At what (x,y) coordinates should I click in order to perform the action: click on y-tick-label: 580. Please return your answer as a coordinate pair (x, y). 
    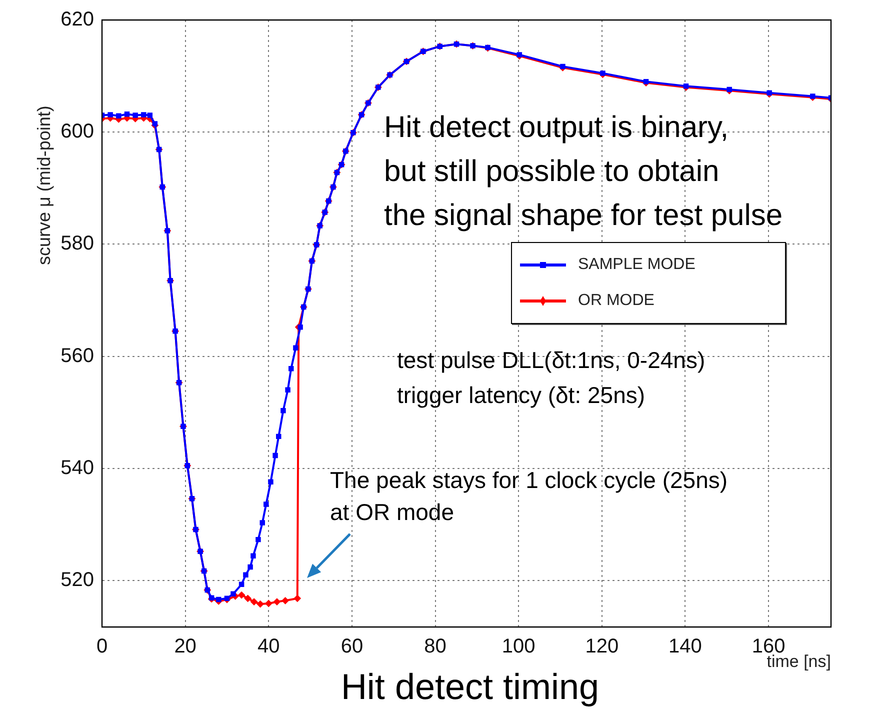
    Looking at the image, I should click on (77, 243).